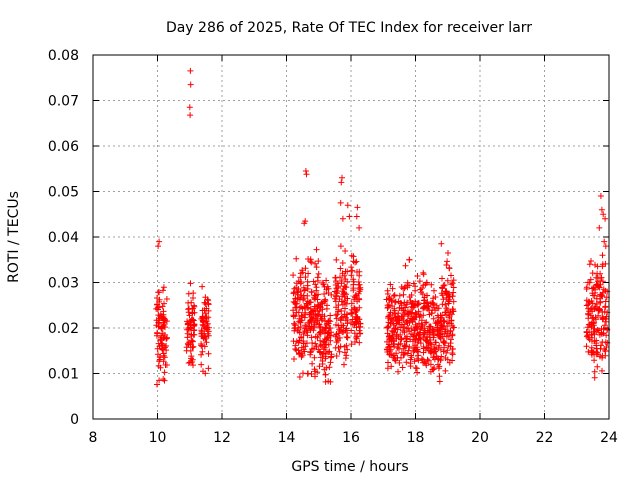 The image size is (640, 480). Describe the element at coordinates (63, 329) in the screenshot. I see `y-tick-label: 0.02` at that location.